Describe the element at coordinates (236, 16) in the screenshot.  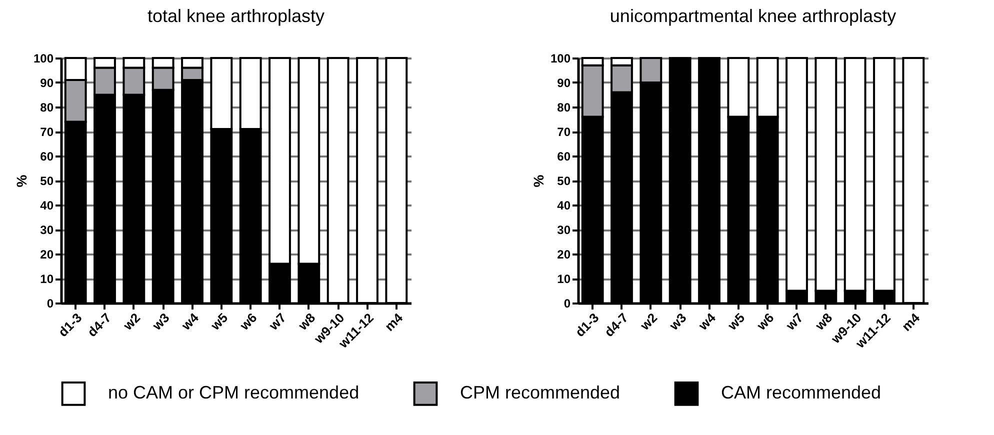
I see `chart-title: total knee arthroplasty` at that location.